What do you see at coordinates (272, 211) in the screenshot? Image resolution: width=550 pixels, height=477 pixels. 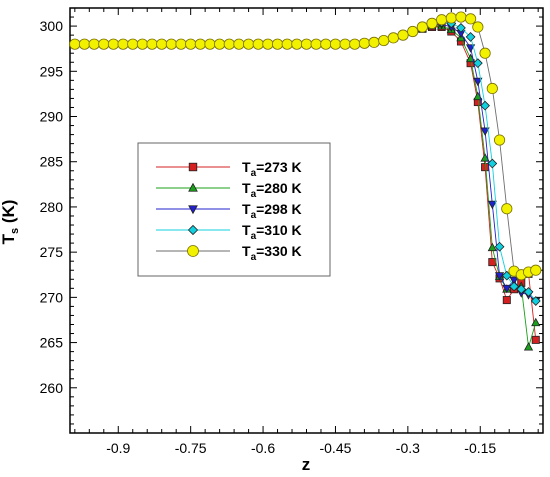 I see `legend-label: Ta=298 K` at bounding box center [272, 211].